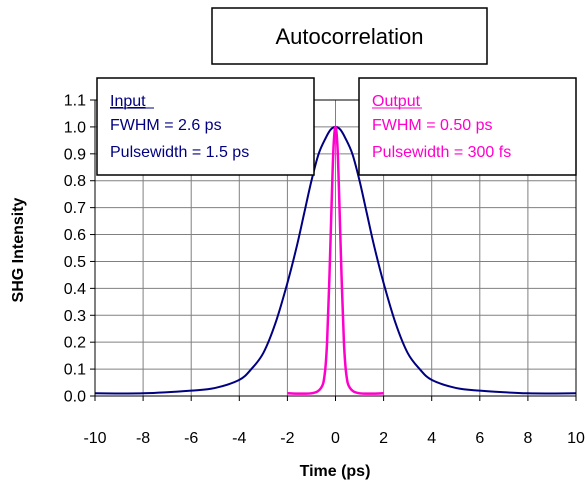 This screenshot has height=493, width=587. I want to click on x-tick-label: 8, so click(527, 438).